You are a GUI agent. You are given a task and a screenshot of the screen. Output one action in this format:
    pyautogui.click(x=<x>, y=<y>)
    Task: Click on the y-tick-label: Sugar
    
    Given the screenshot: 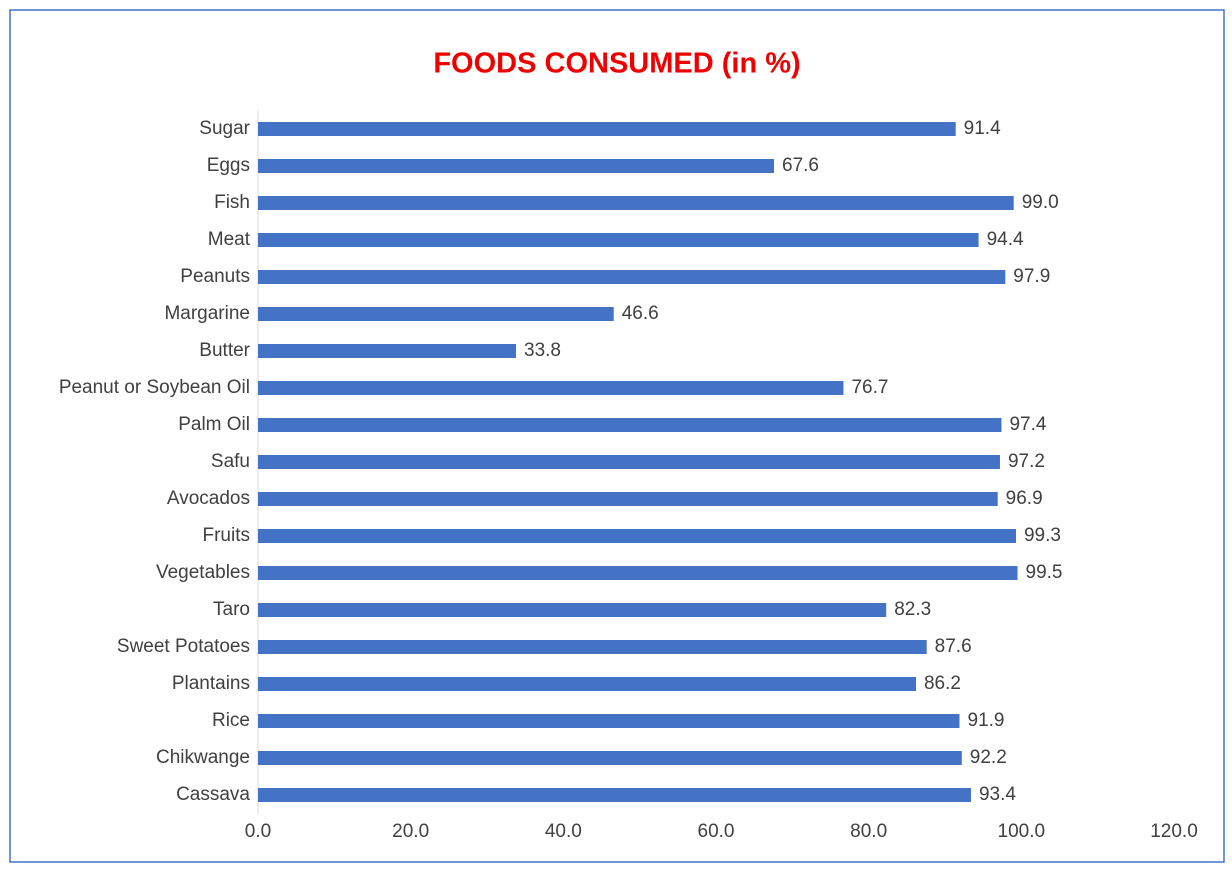 What is the action you would take?
    pyautogui.click(x=224, y=128)
    